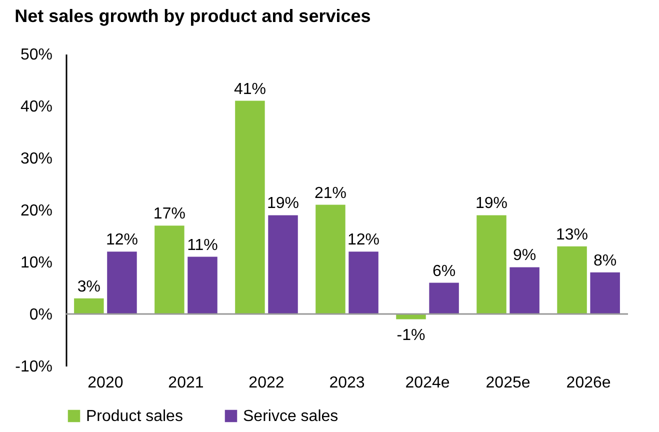  I want to click on y-tick-label: 0%, so click(40, 315).